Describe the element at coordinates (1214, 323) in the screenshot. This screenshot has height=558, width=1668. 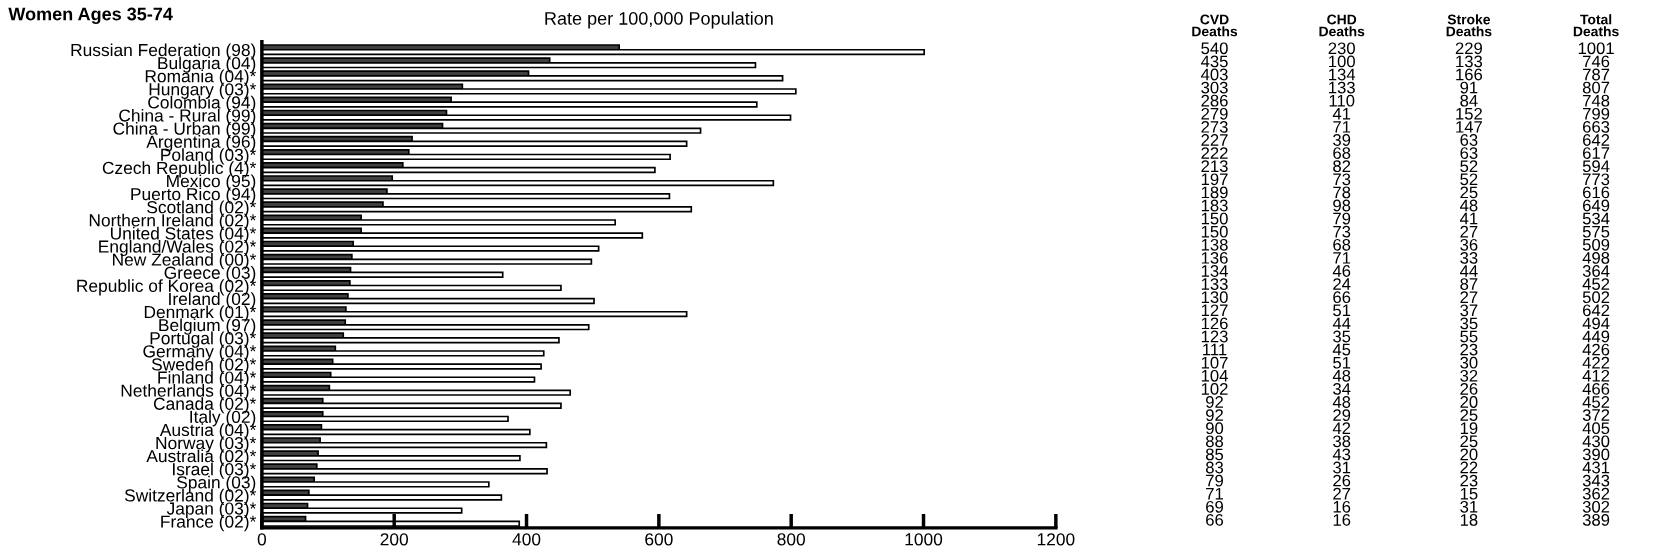
I see `data-label: 126` at that location.